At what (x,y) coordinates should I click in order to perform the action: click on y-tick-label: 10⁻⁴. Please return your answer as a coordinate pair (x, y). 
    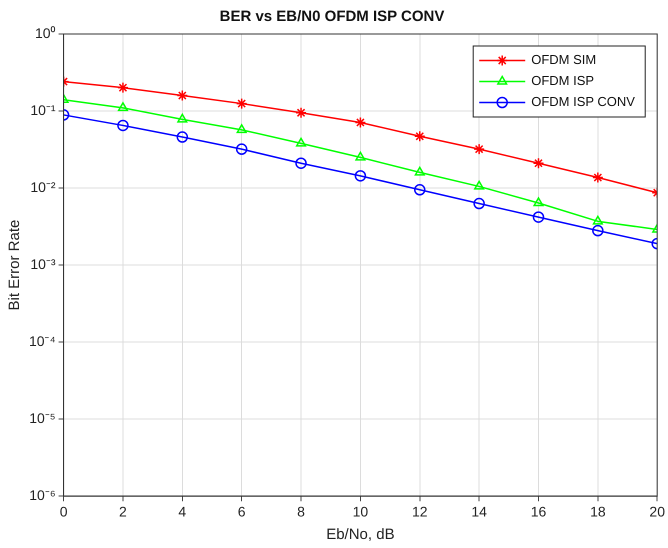
    Looking at the image, I should click on (42, 340).